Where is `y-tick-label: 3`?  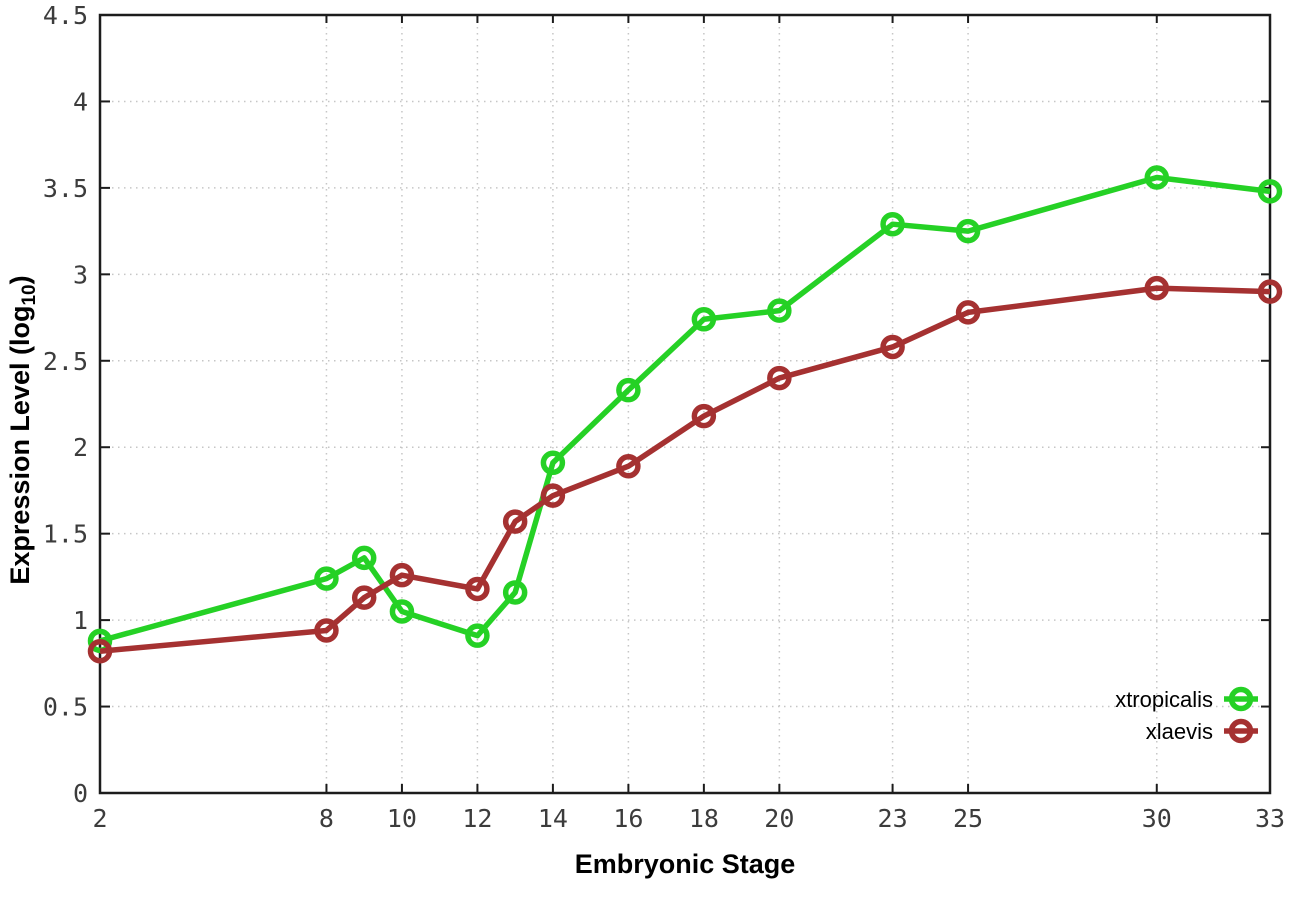 y-tick-label: 3 is located at coordinates (80, 274).